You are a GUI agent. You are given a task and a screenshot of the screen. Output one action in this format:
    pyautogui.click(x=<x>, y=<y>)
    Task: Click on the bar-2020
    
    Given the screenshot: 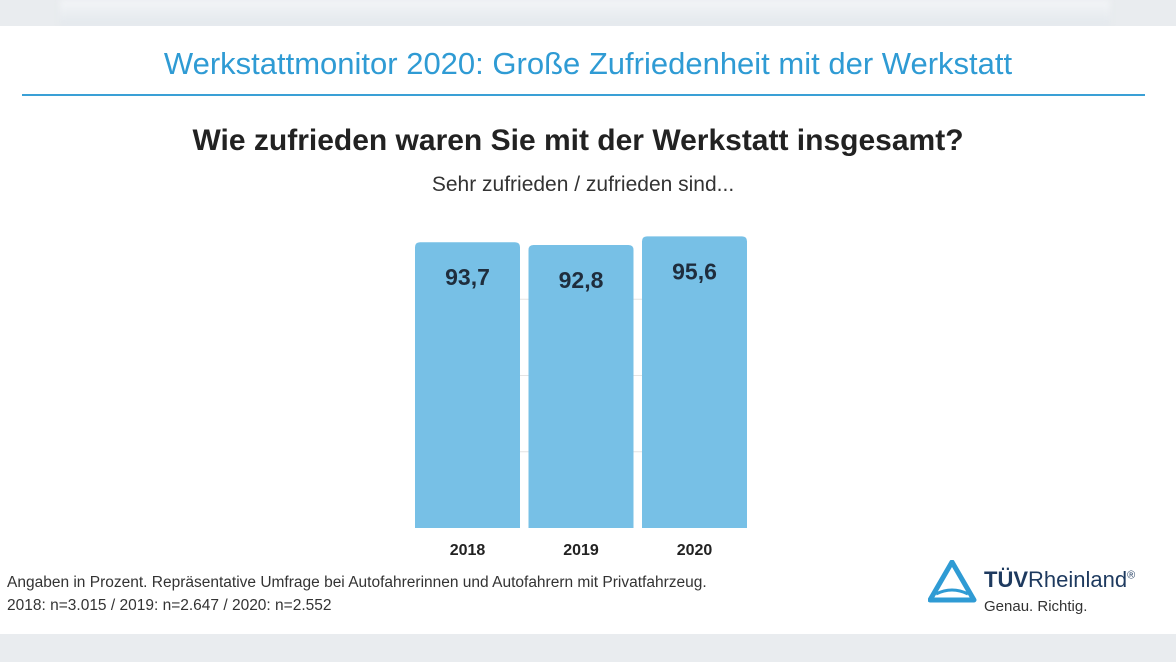 What is the action you would take?
    pyautogui.click(x=694, y=382)
    